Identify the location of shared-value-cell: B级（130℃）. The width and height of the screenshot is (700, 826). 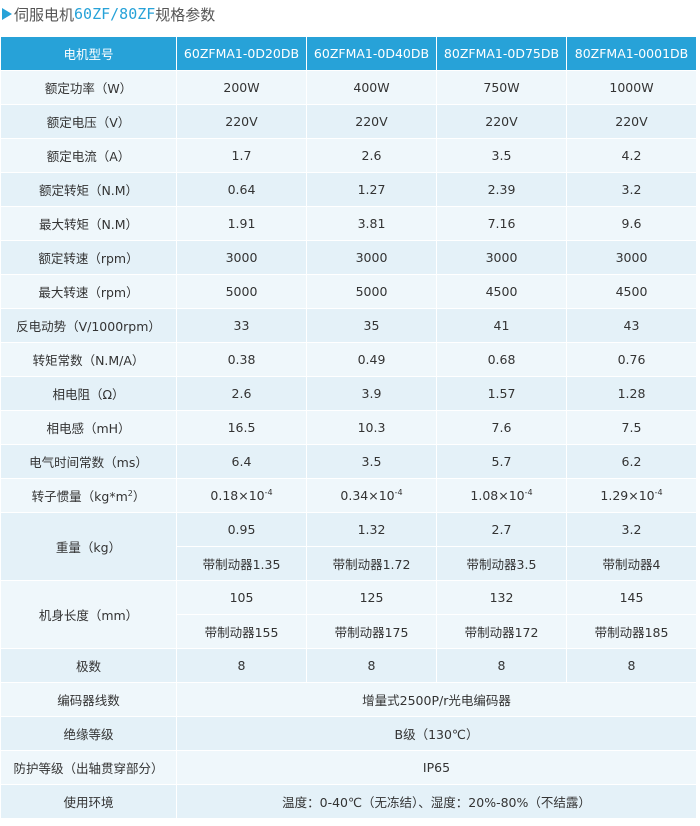
(436, 733).